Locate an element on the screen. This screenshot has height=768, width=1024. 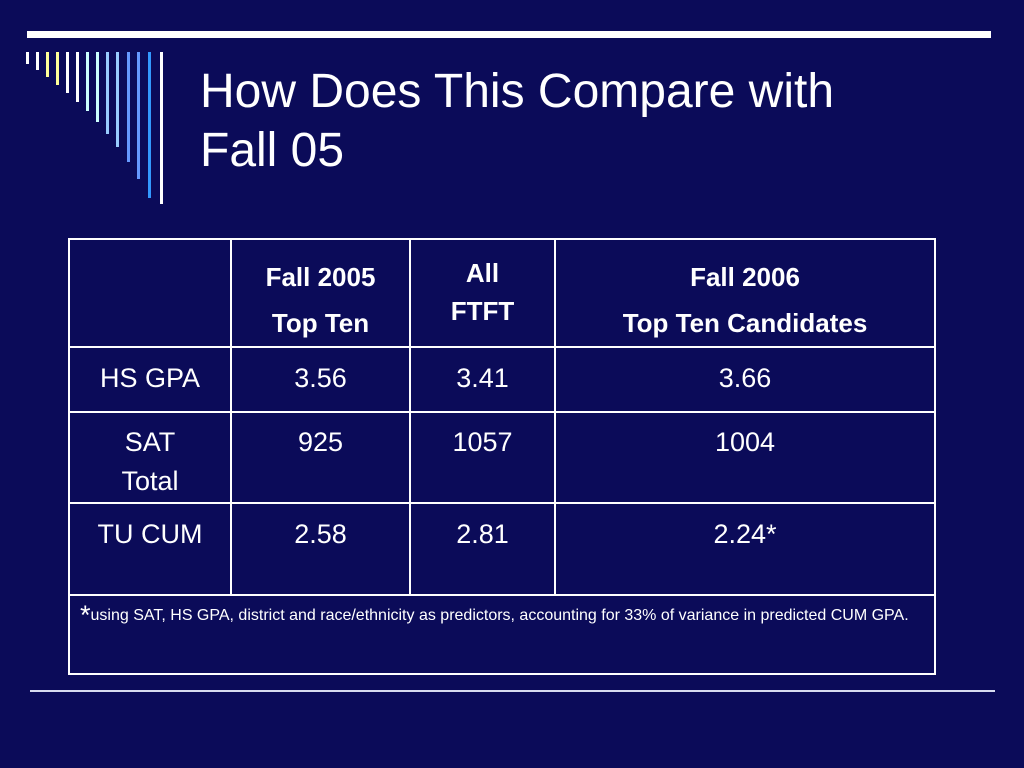
row-label: SAT Total is located at coordinates (150, 457).